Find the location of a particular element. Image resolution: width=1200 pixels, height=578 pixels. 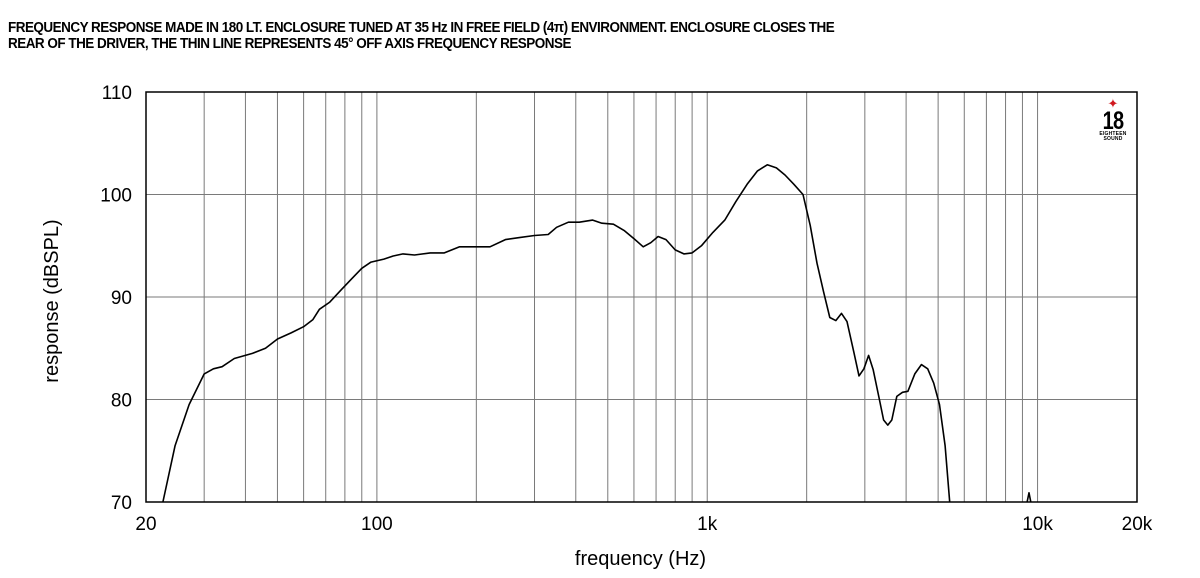

response-curve-fragment is located at coordinates (1029, 497).